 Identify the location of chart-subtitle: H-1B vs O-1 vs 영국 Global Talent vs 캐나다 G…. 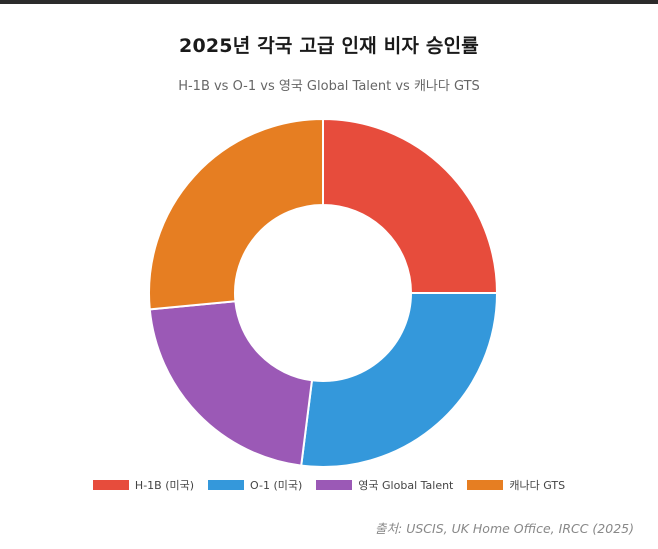
(329, 86).